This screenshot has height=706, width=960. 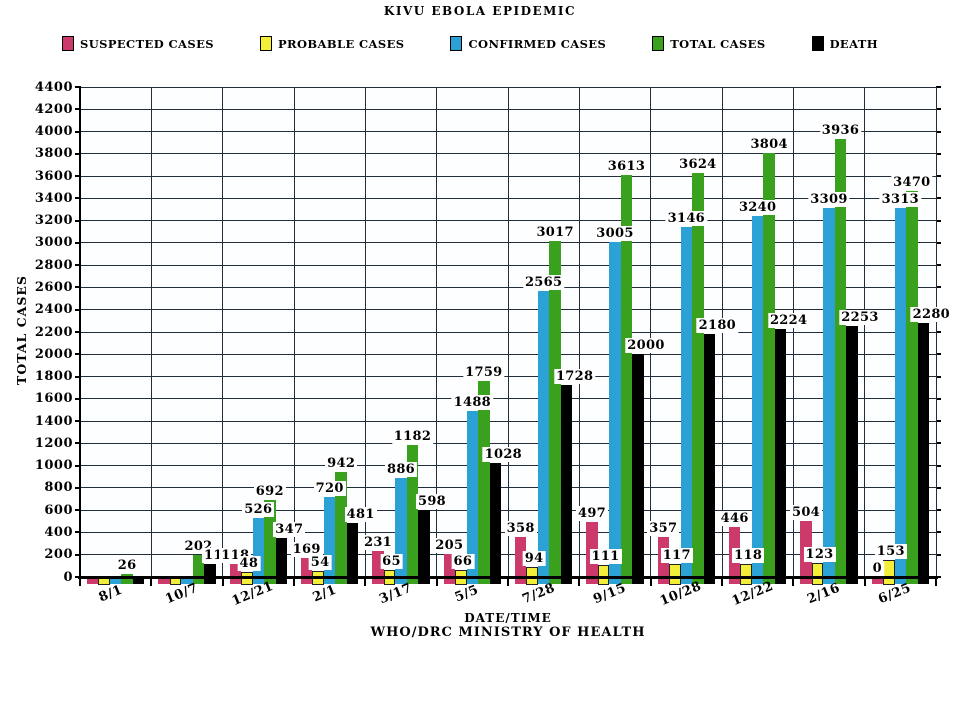 What do you see at coordinates (424, 547) in the screenshot?
I see `bar-death-3/17` at bounding box center [424, 547].